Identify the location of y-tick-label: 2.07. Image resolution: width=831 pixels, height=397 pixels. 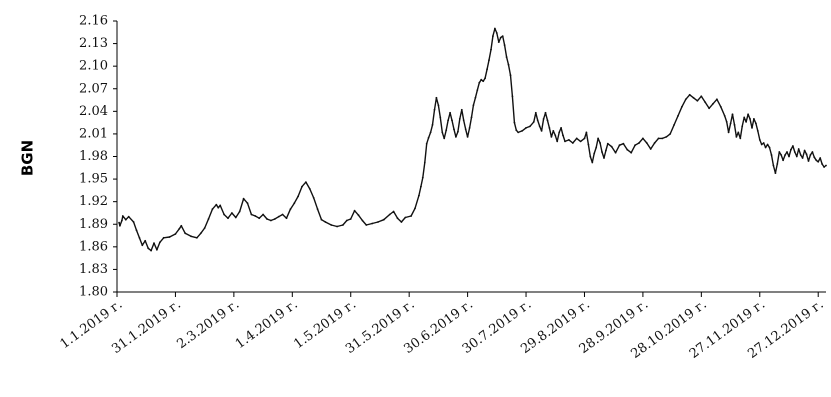
(93, 88).